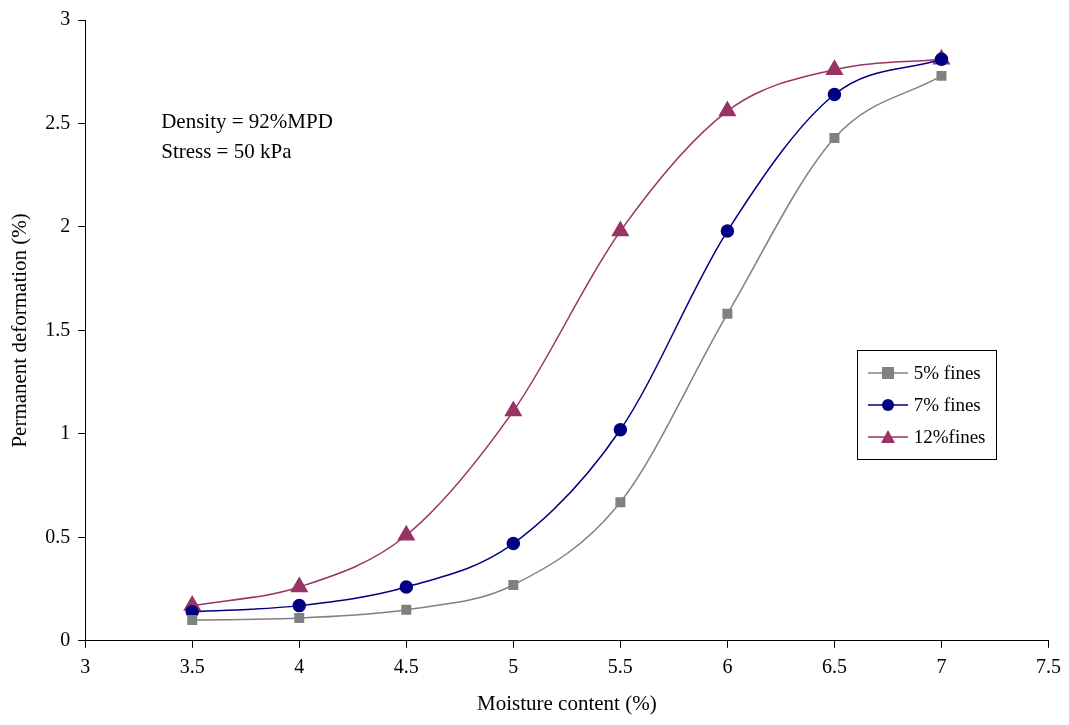 Image resolution: width=1069 pixels, height=725 pixels. I want to click on legend-label: 12%fines, so click(949, 437).